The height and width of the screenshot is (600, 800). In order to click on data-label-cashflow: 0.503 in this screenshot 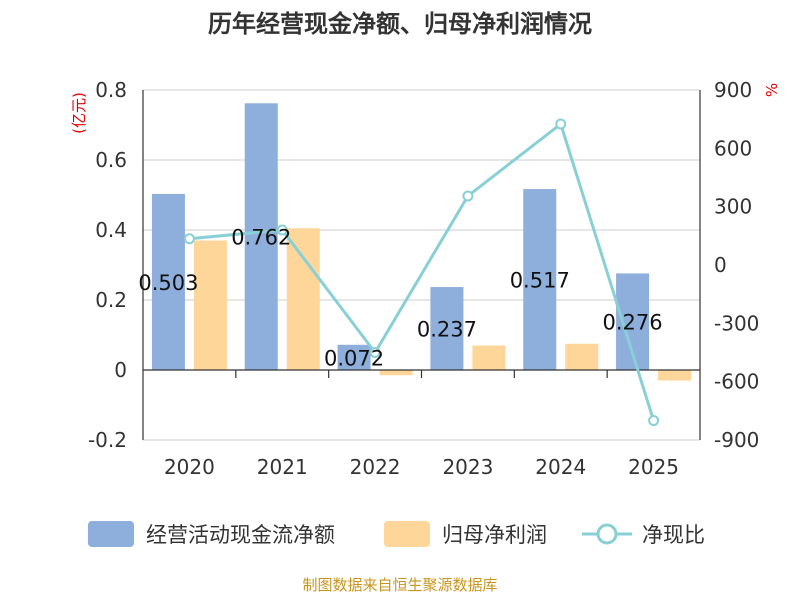, I will do `click(168, 283)`.